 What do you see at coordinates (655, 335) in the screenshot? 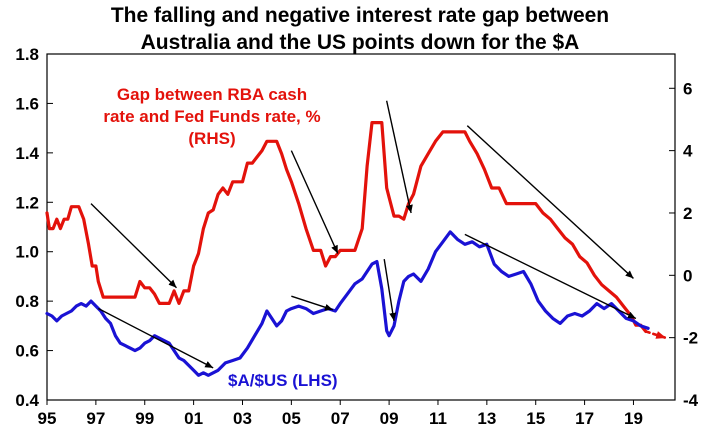
I see `rate-gap-projection-line` at bounding box center [655, 335].